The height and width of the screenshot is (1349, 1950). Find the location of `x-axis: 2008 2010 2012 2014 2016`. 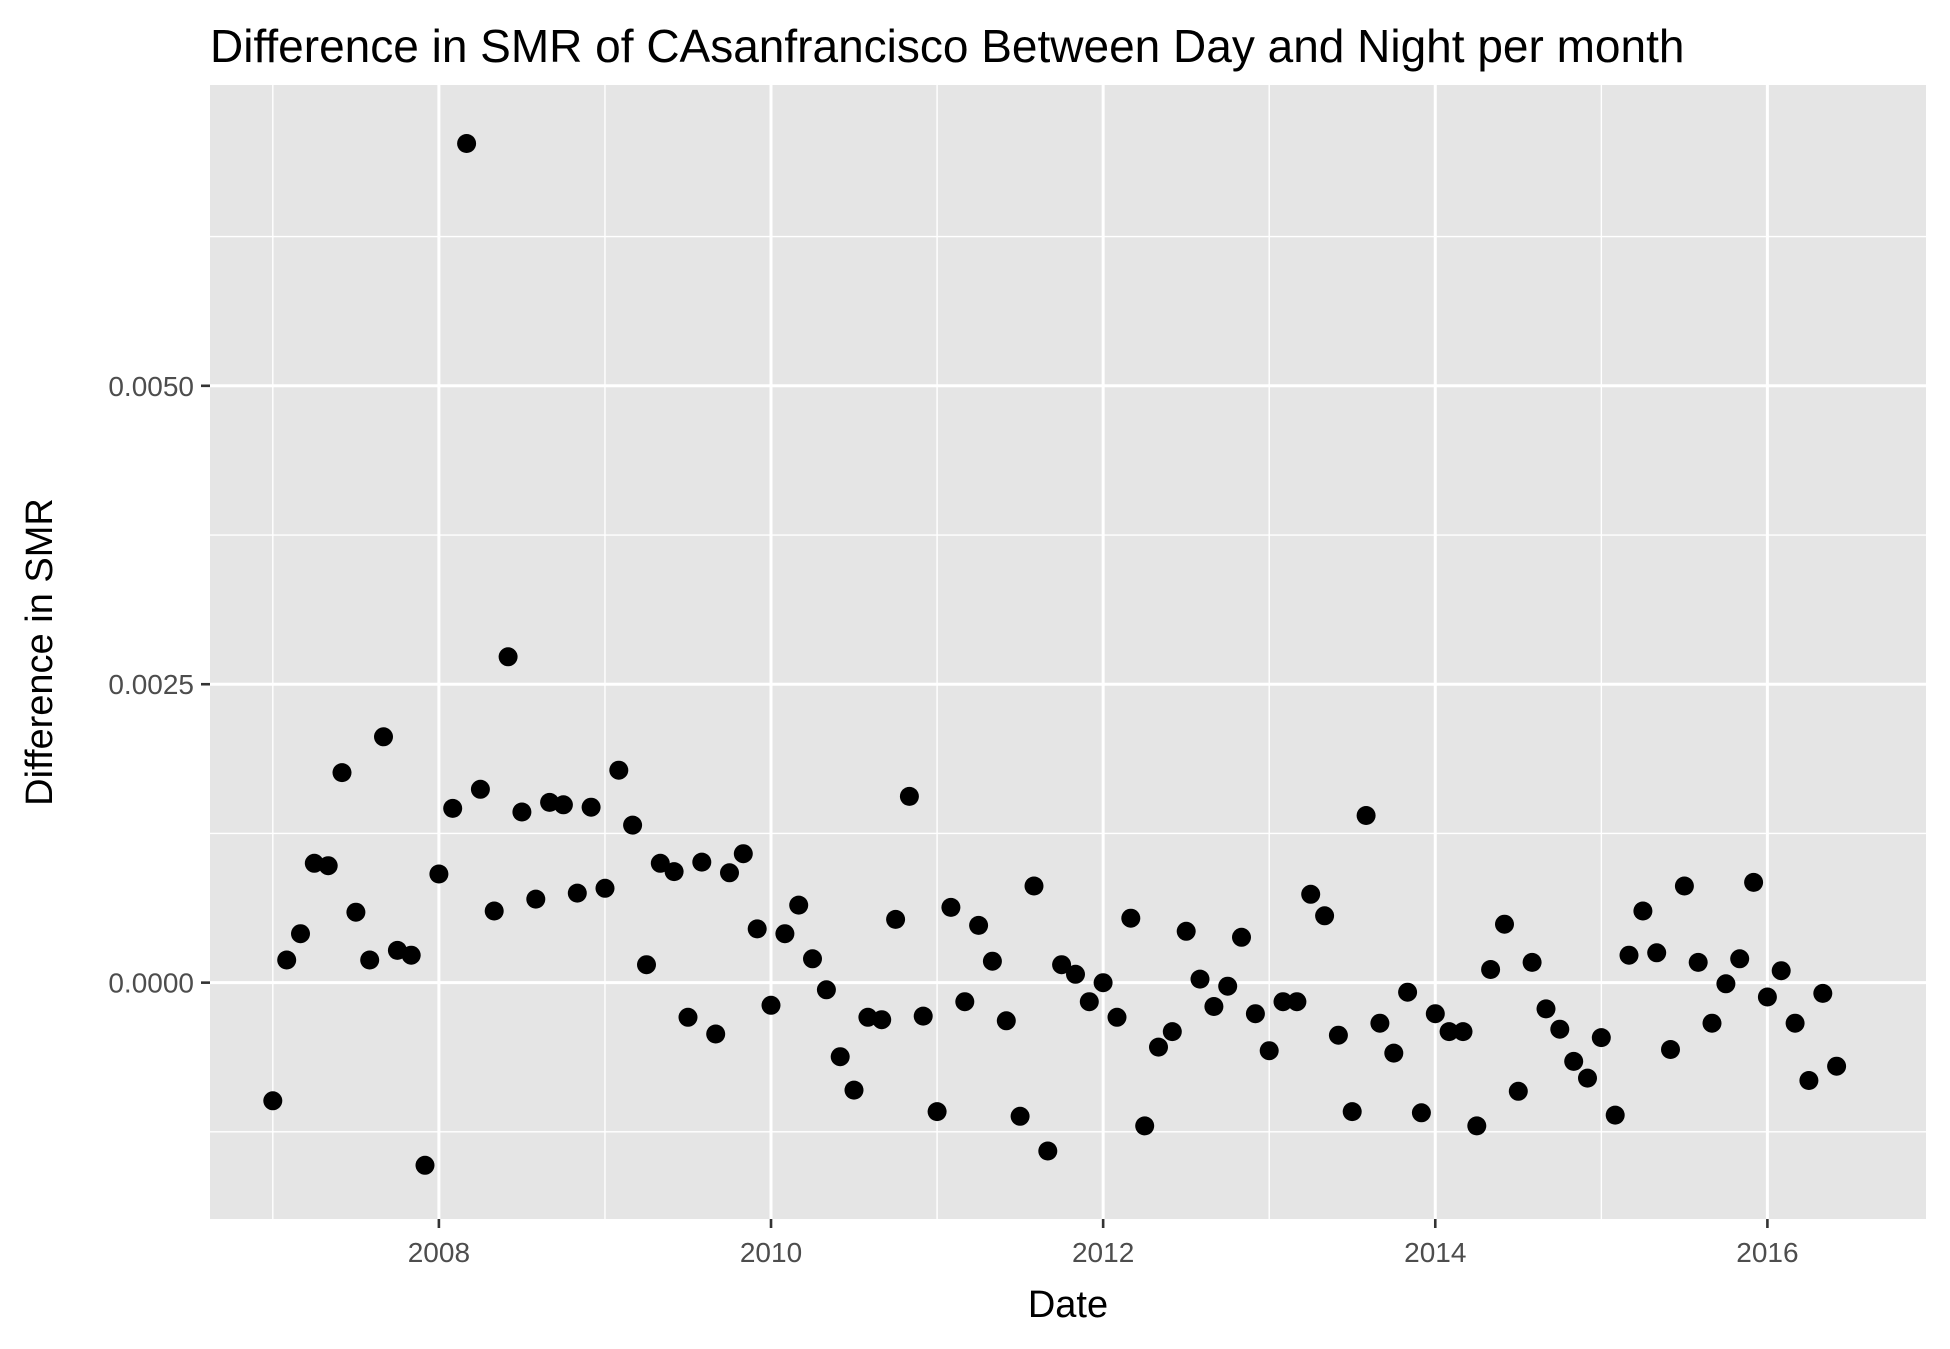

x-axis: 2008 2010 2012 2014 2016 is located at coordinates (1103, 1243).